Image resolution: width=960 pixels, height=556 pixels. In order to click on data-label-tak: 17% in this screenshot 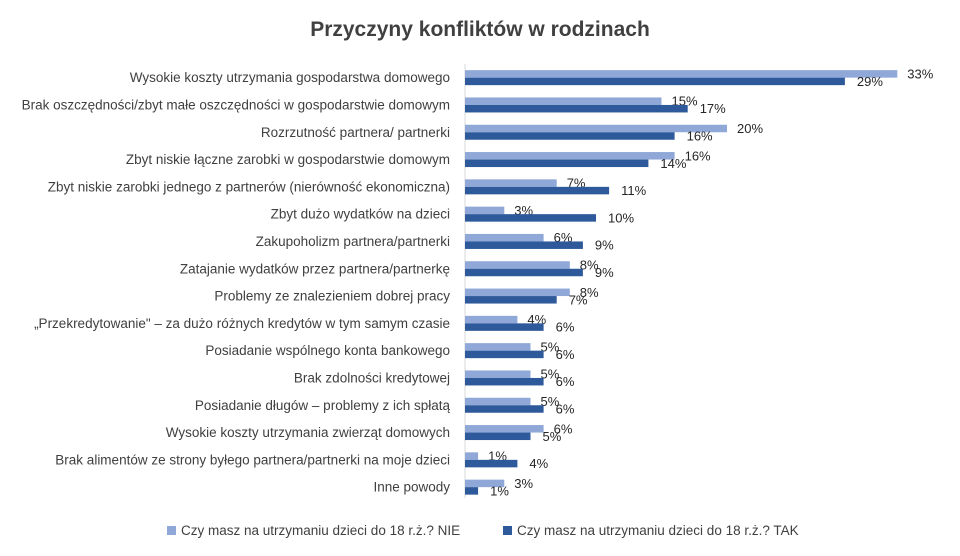, I will do `click(713, 108)`.